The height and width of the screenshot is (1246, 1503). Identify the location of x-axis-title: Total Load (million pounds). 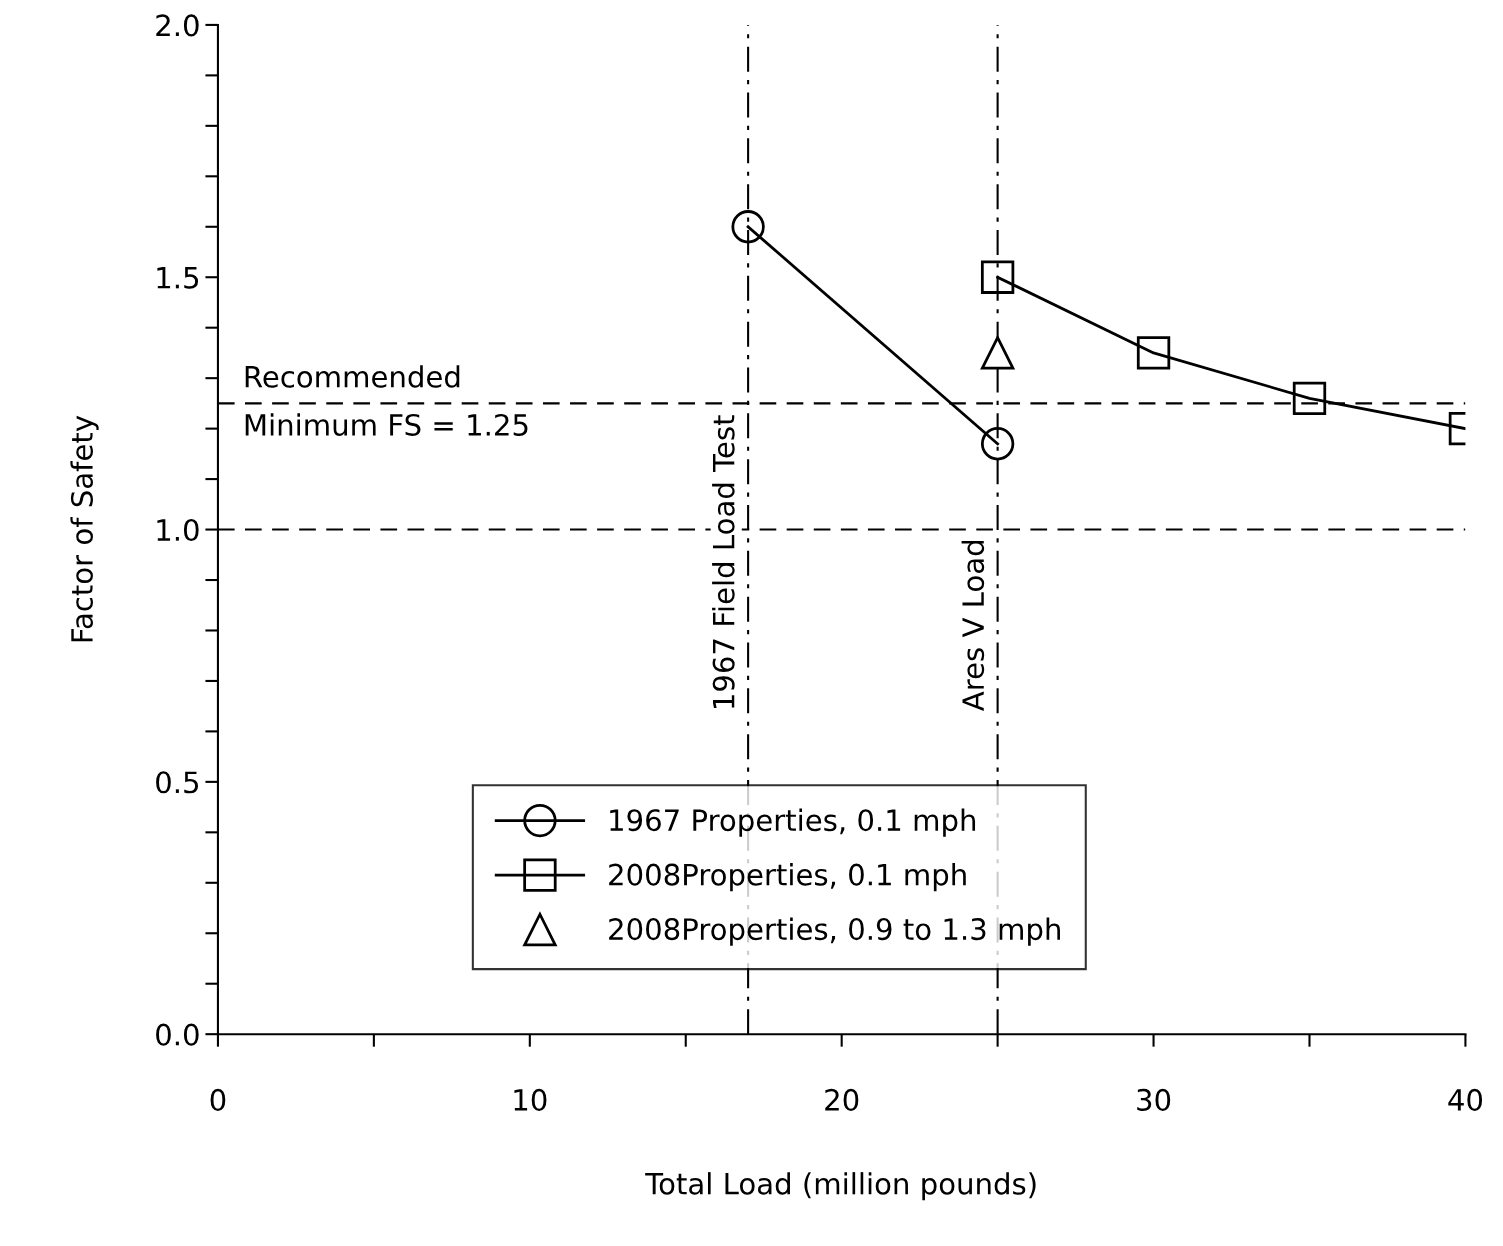
(840, 1186).